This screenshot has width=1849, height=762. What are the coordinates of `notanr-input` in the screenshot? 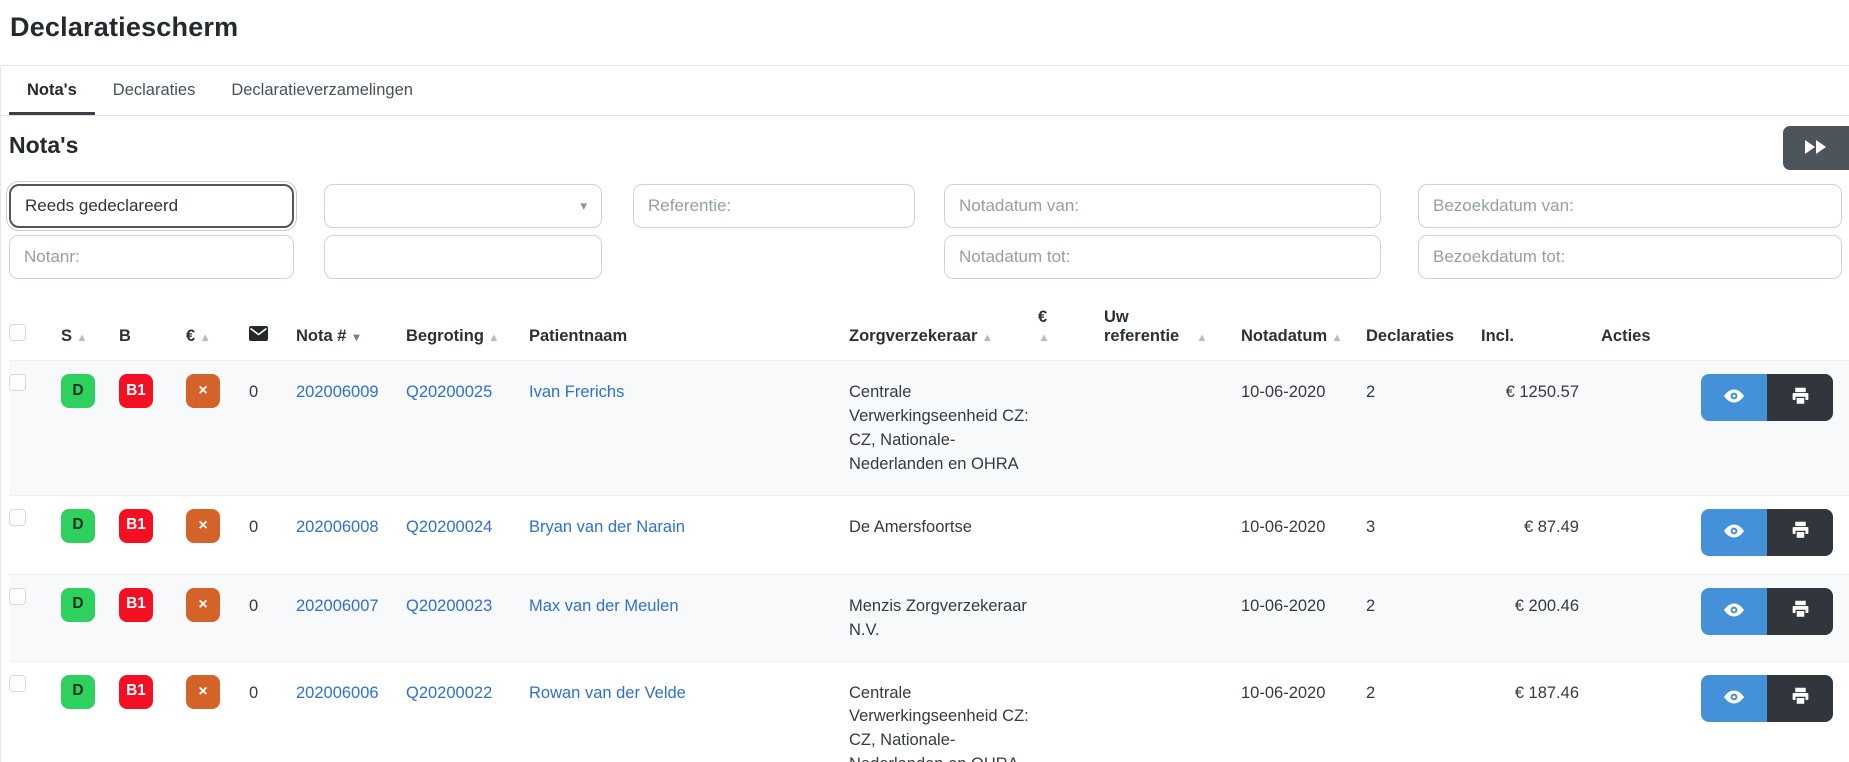 It's located at (151, 257).